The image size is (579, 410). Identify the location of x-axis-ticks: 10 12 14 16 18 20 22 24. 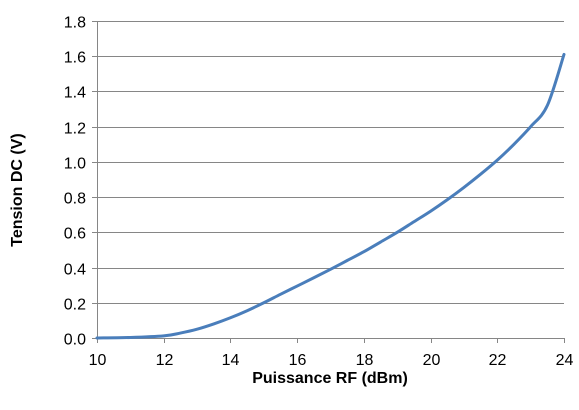
(331, 353).